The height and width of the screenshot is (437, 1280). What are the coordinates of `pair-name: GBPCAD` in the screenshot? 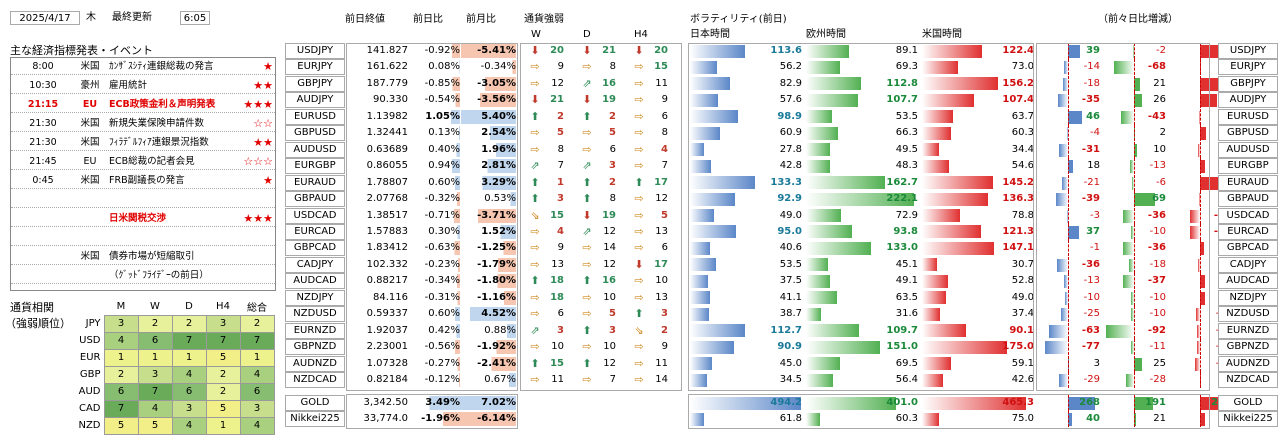 It's located at (315, 248).